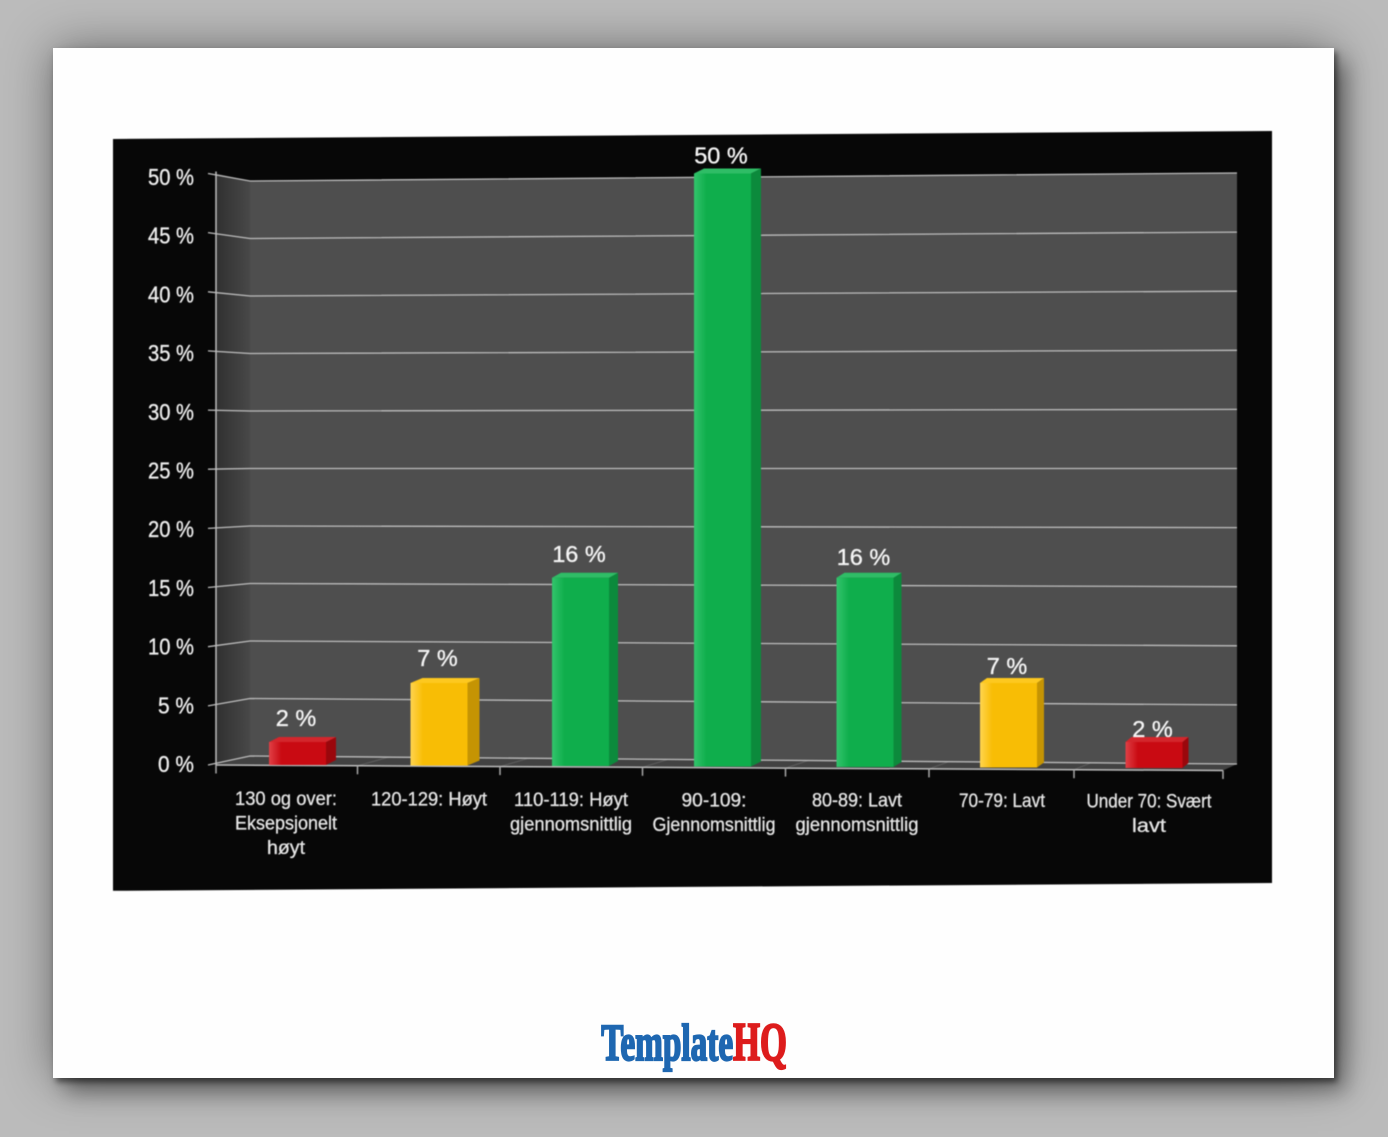 Image resolution: width=1388 pixels, height=1137 pixels. I want to click on svg-text: 35 %, so click(171, 353).